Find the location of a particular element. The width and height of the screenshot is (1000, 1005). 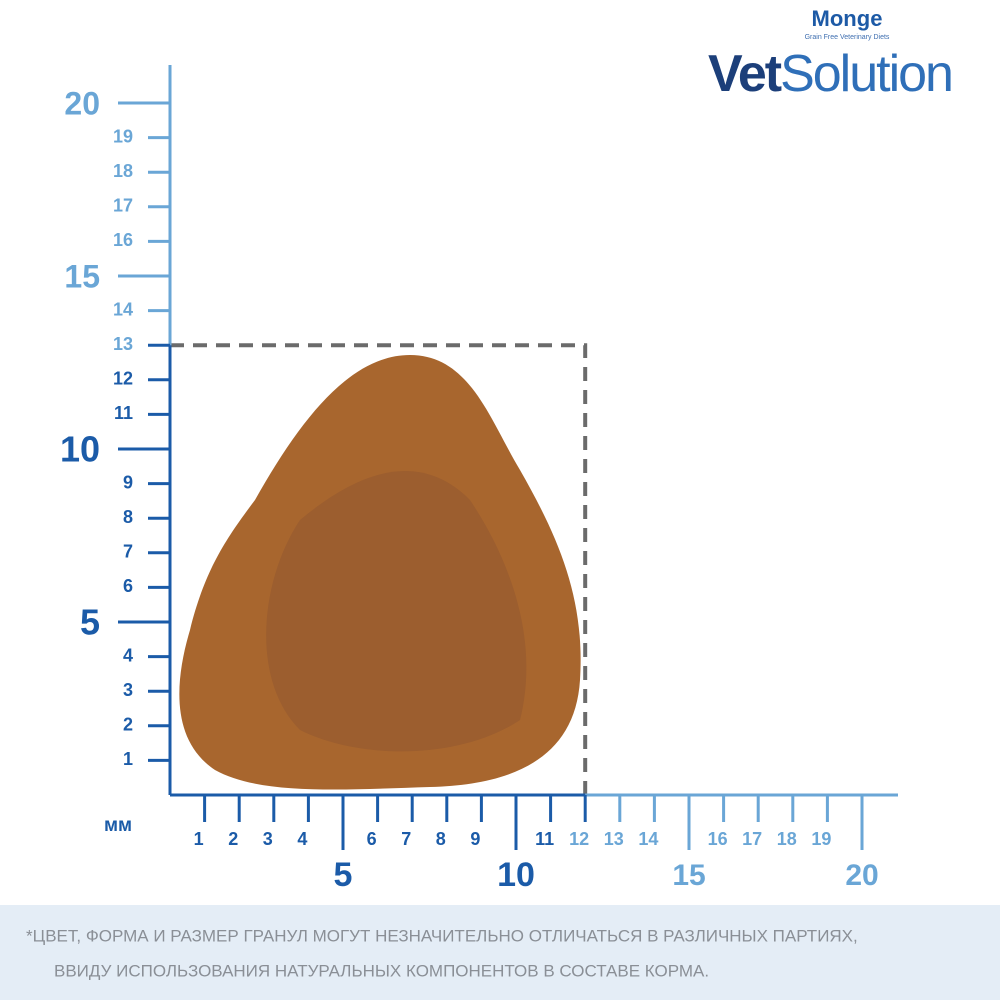

y-tick-label: 1 is located at coordinates (128, 759).